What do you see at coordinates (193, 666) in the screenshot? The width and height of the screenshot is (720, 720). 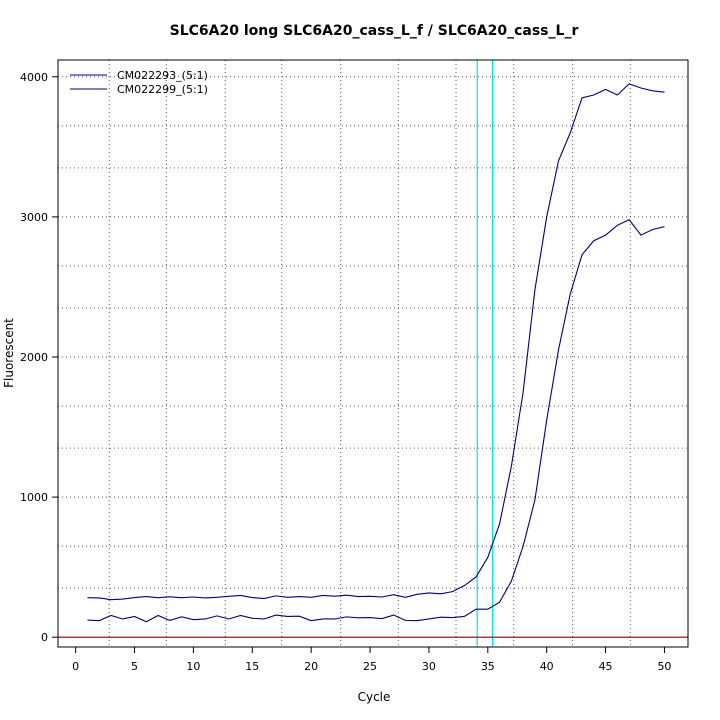 I see `x-tick-label: 10` at bounding box center [193, 666].